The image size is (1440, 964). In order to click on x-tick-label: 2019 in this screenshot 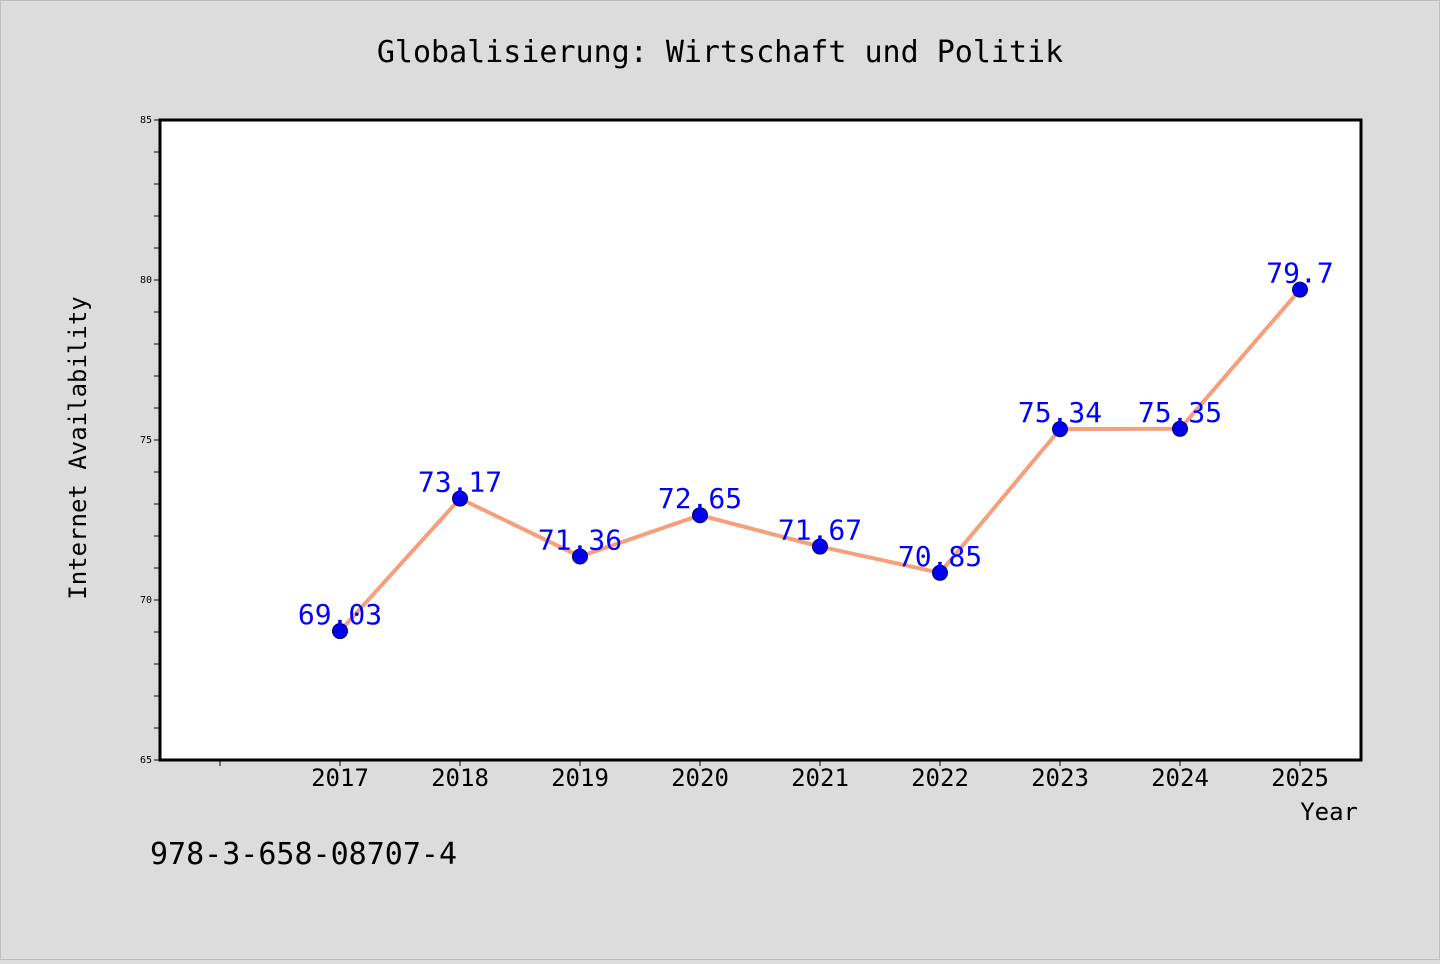, I will do `click(580, 778)`.